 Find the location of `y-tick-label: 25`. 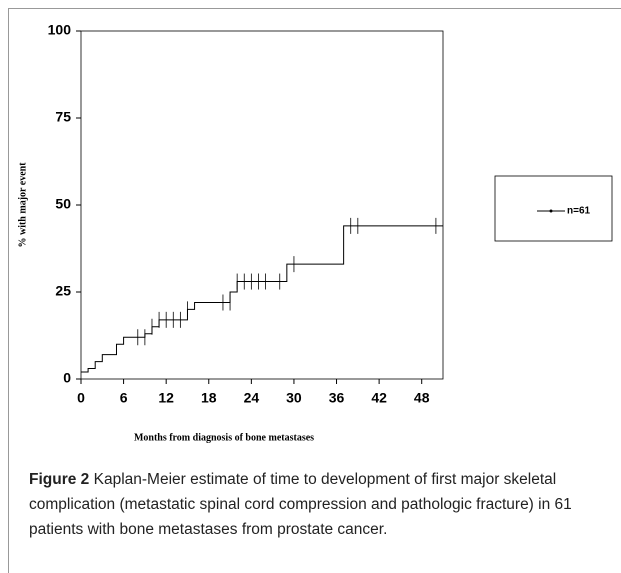

y-tick-label: 25 is located at coordinates (63, 291).